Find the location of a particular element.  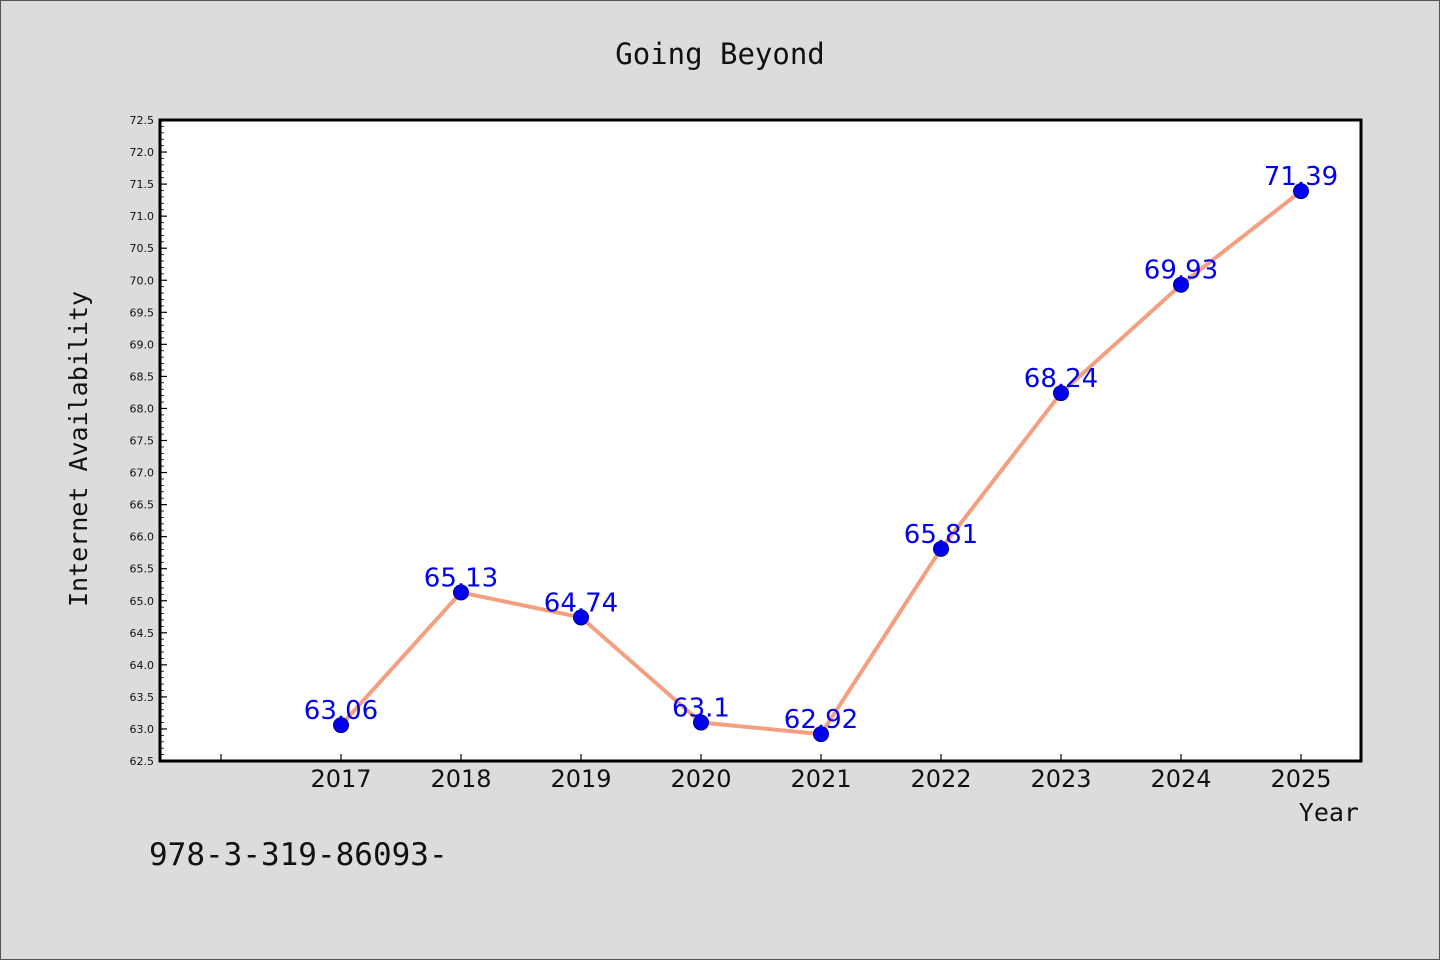

y-axis-label: Internet Availability is located at coordinates (78, 449).